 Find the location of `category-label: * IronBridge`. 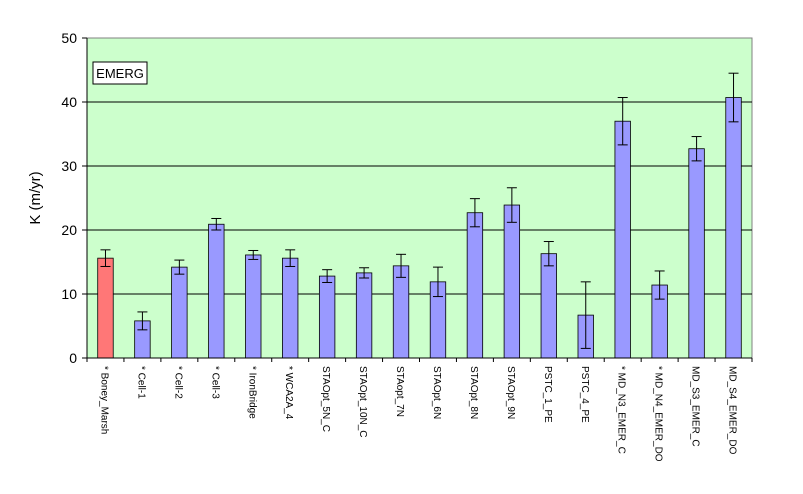

category-label: * IronBridge is located at coordinates (251, 392).